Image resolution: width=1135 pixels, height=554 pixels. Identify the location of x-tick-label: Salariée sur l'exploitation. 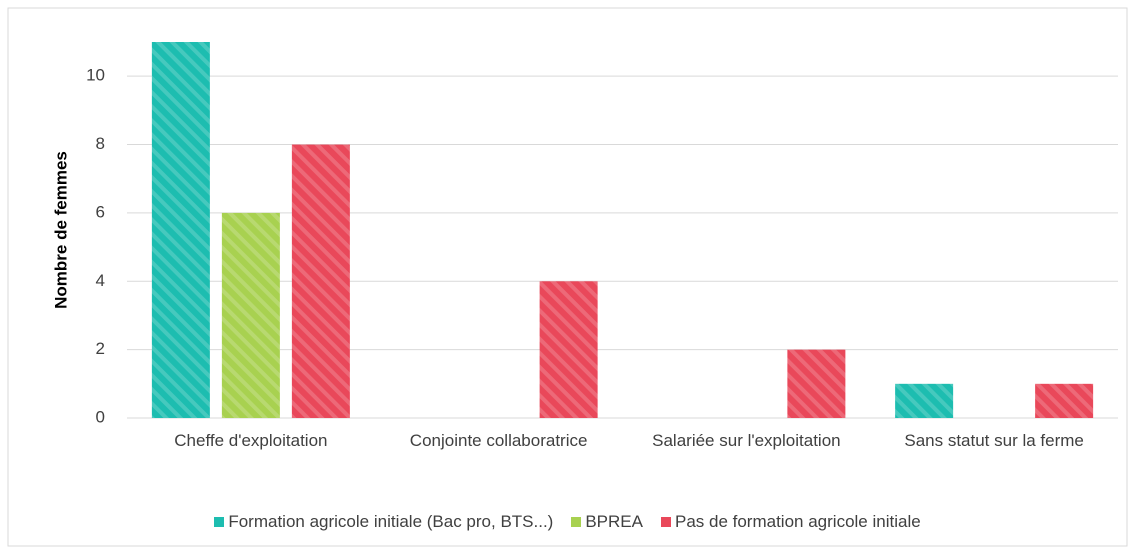
(746, 440).